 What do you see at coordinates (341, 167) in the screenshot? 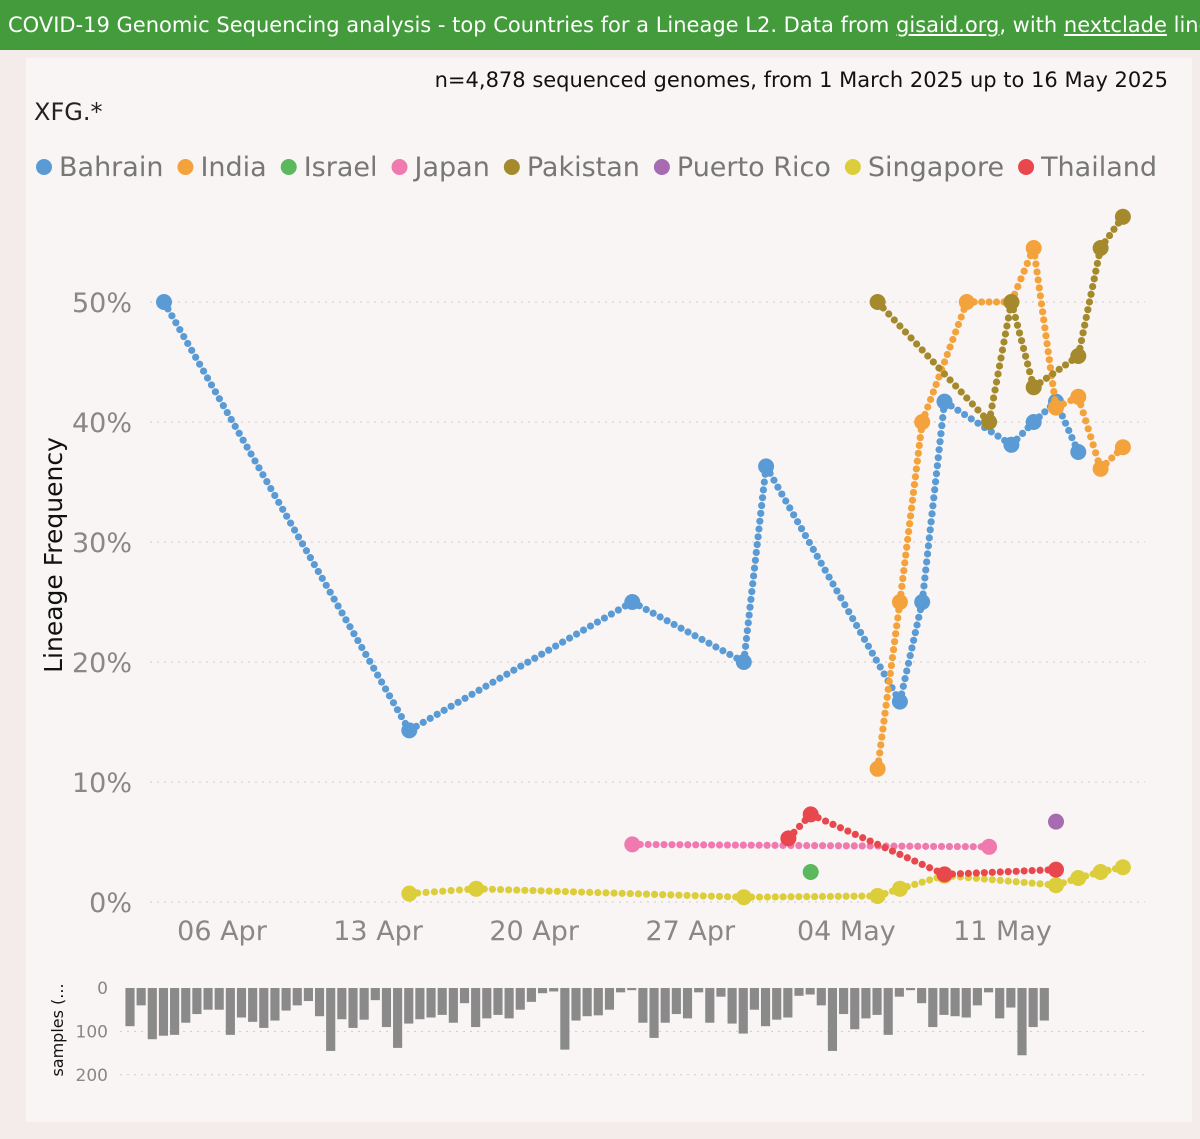
I see `legend-label-israel: Israel` at bounding box center [341, 167].